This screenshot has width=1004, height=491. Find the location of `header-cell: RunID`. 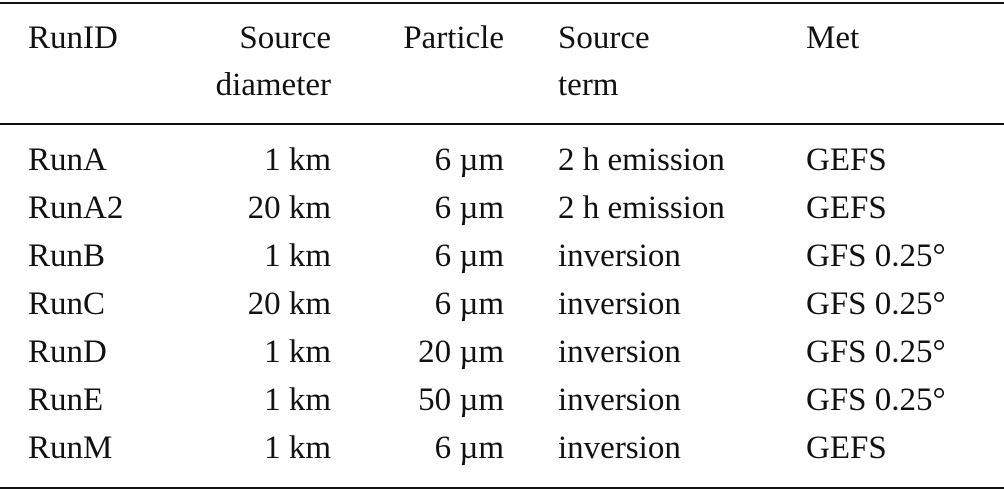

header-cell: RunID is located at coordinates (73, 38).